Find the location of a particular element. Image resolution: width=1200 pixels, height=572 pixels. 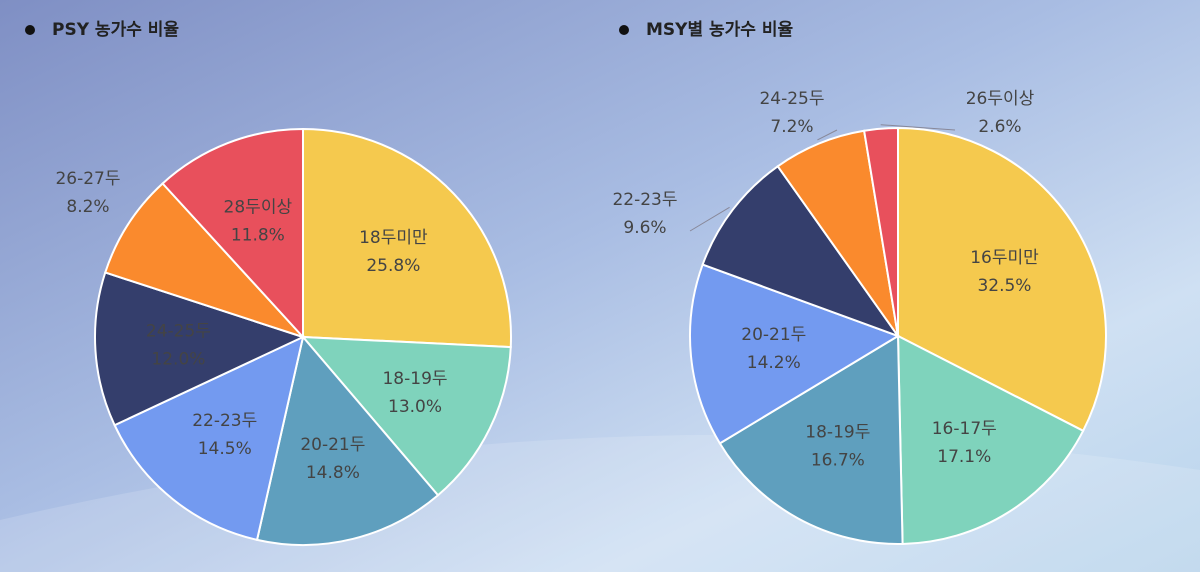

slice-label: 16-17두 is located at coordinates (964, 429).